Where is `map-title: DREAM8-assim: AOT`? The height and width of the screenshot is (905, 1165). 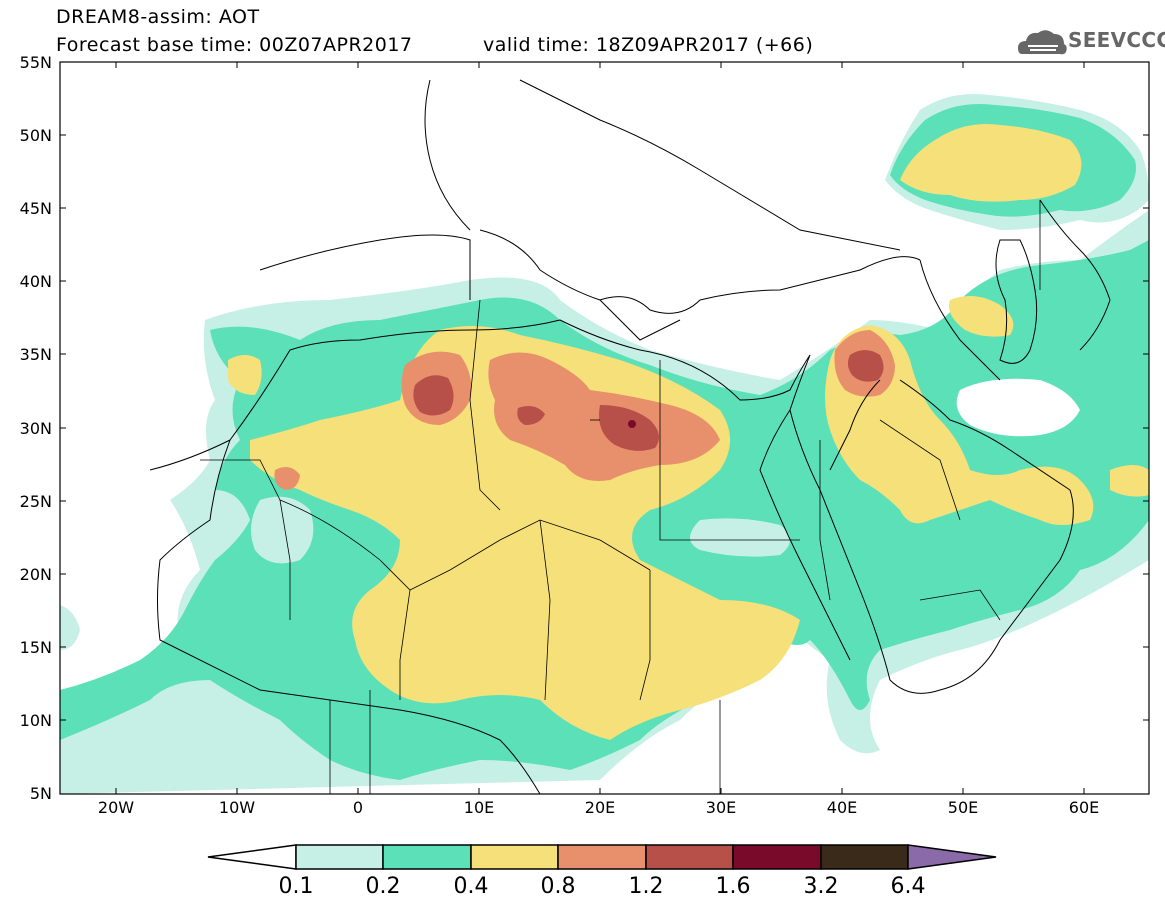 map-title: DREAM8-assim: AOT is located at coordinates (158, 17).